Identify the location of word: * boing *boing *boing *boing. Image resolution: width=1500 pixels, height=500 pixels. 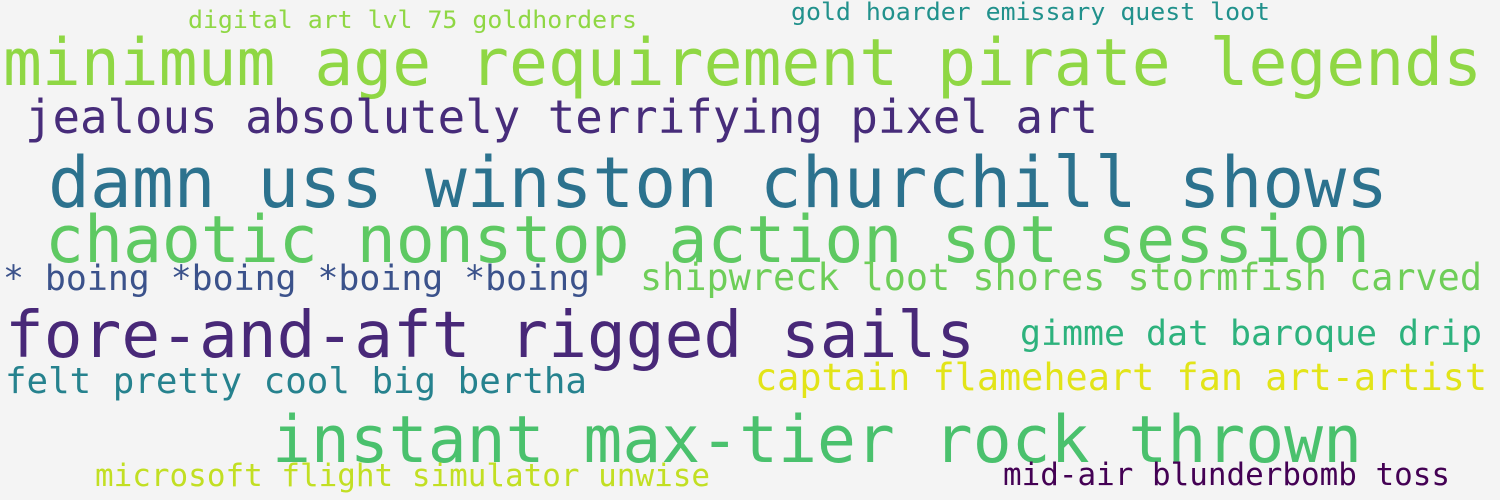
(296, 279).